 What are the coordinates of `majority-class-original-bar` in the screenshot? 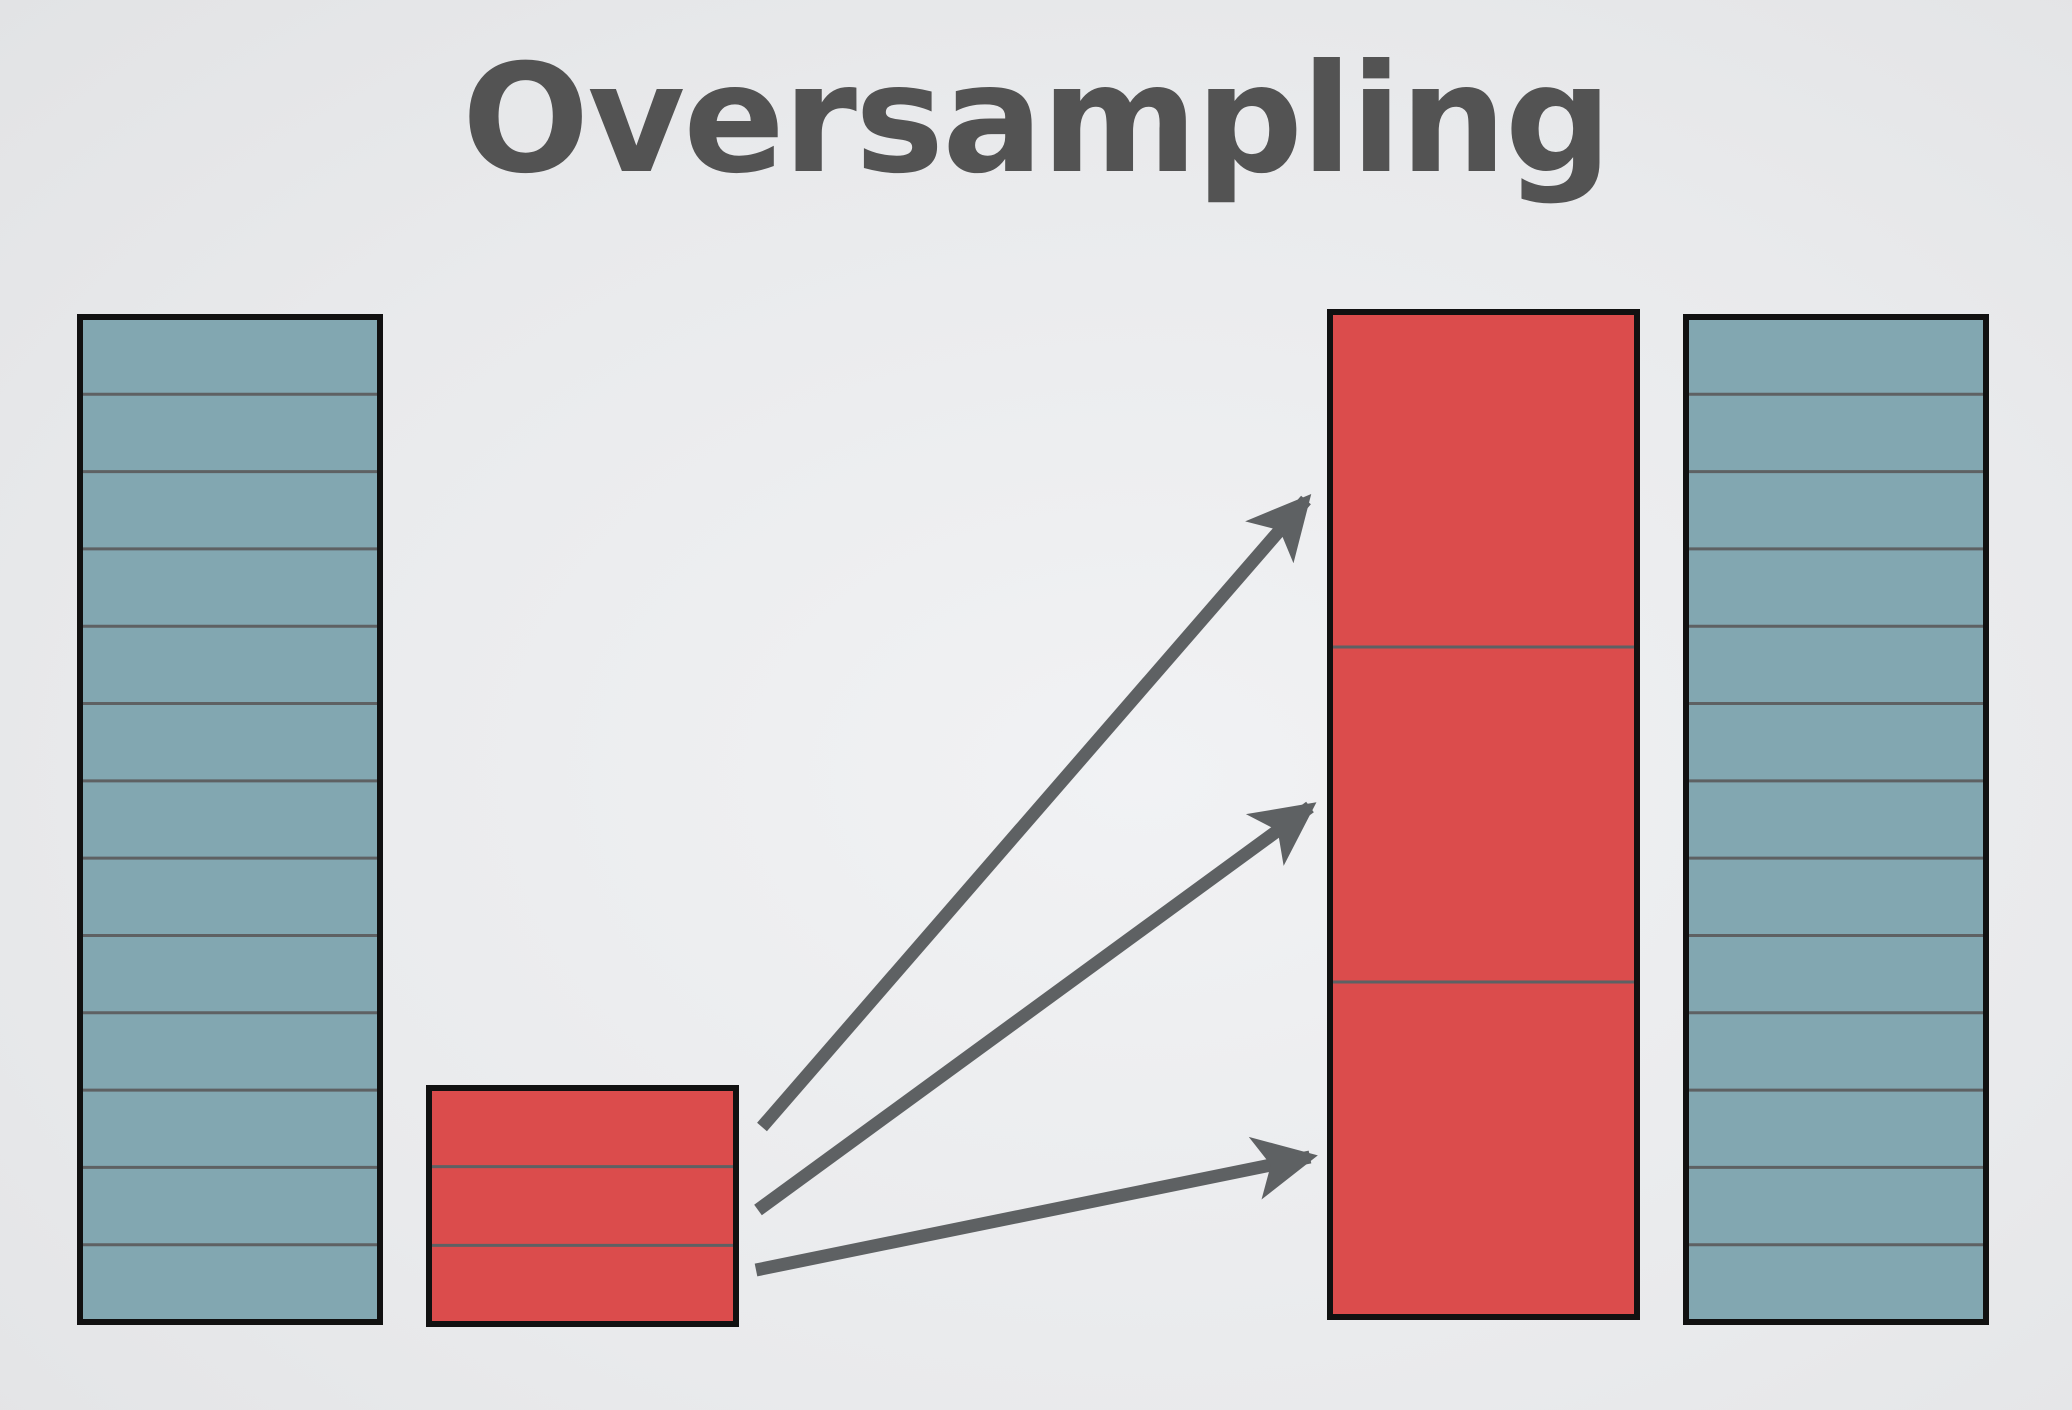 It's located at (230, 819).